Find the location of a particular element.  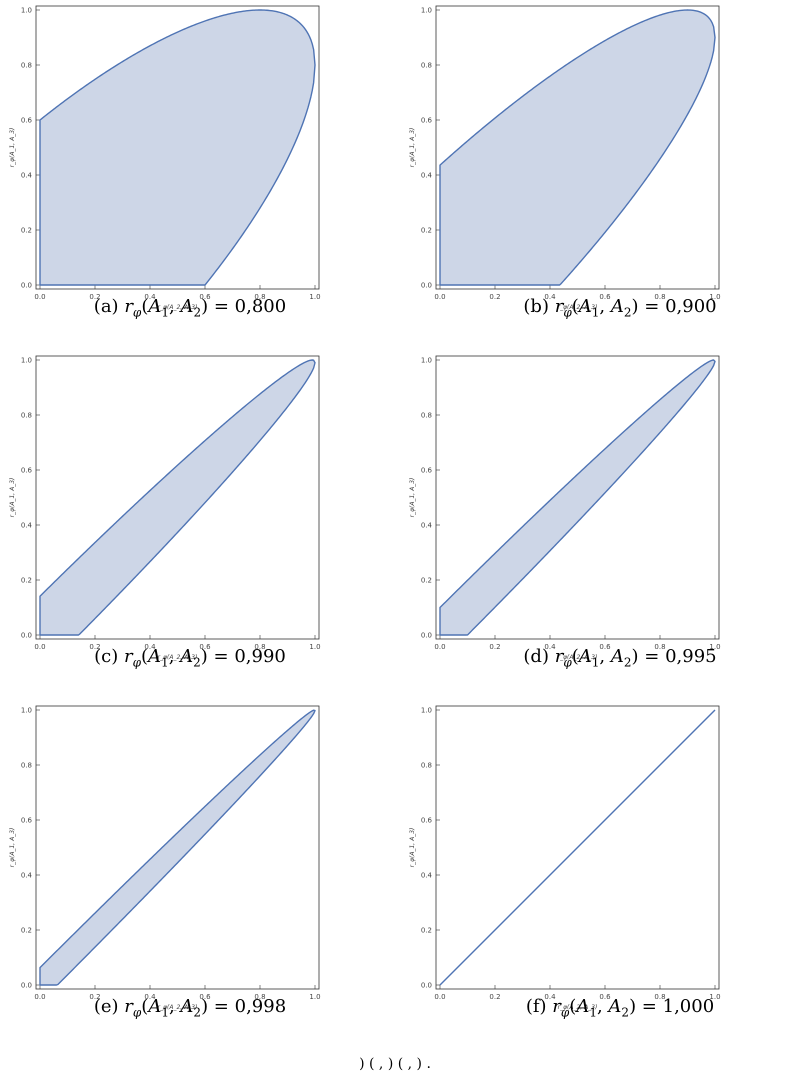

caption-e: (e) rφ(A1, A2) = 0,998 is located at coordinates (190, 1008).